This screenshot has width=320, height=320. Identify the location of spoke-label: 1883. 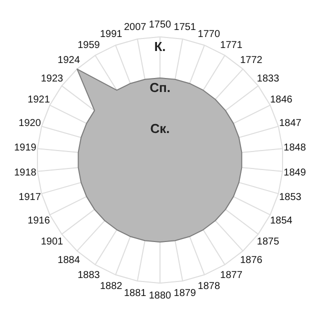
(89, 276).